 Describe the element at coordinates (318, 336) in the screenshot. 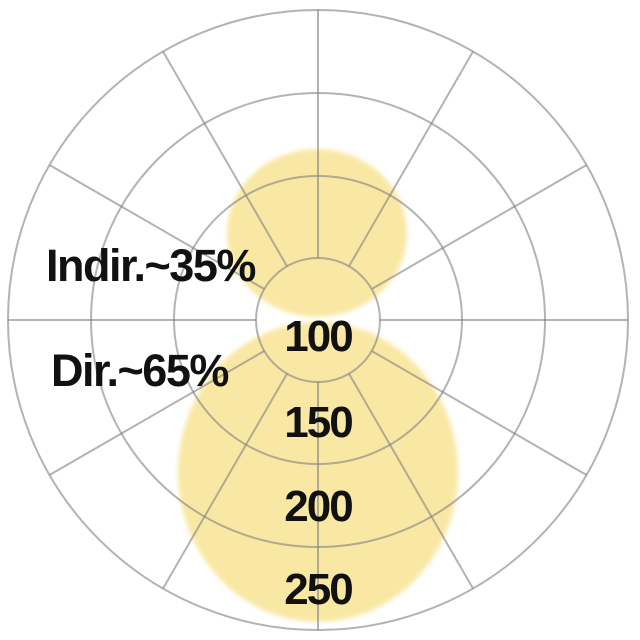

I see `ring-scale-label-100: 100` at that location.